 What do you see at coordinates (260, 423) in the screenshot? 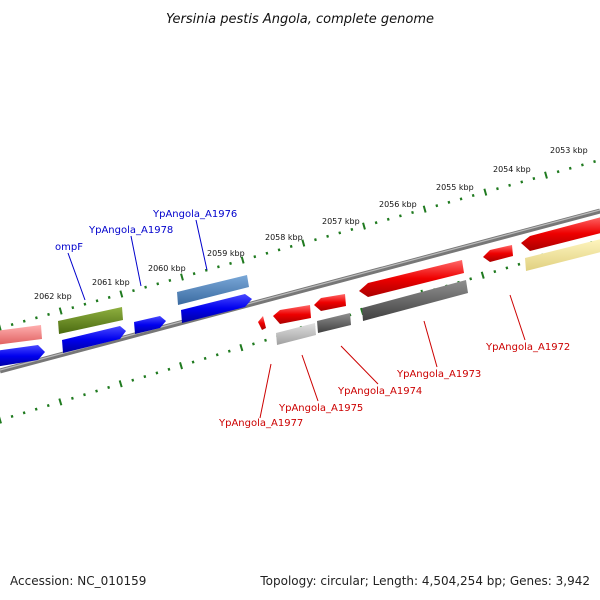
I see `gene-label-A1977: YpAngola_A1977` at bounding box center [260, 423].